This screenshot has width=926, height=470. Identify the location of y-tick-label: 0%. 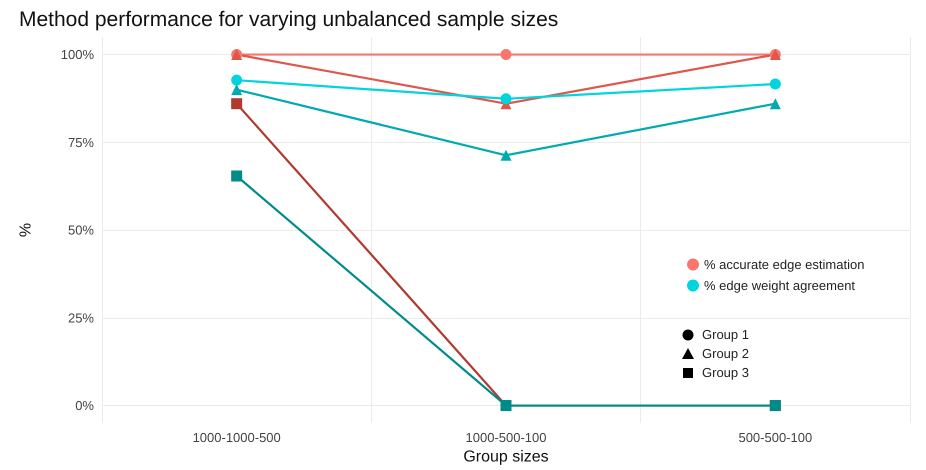
(84, 406).